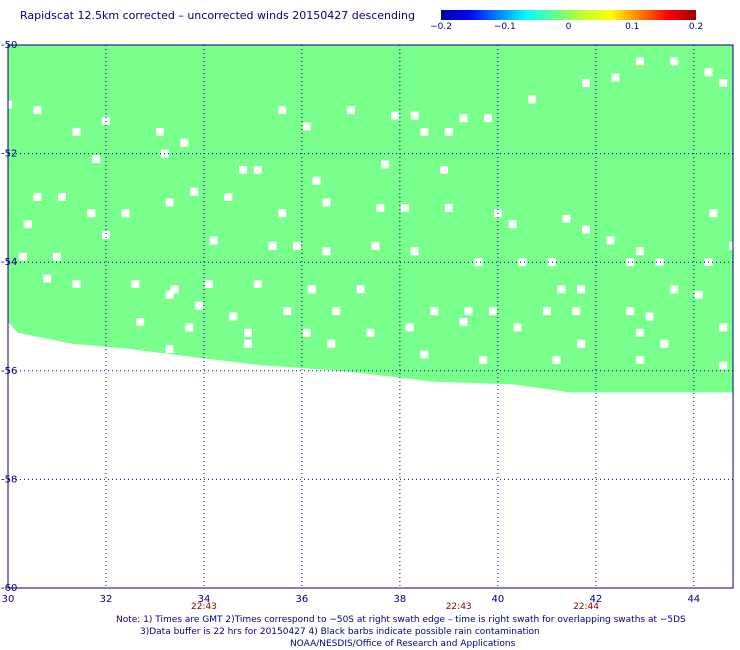 Image resolution: width=740 pixels, height=650 pixels. I want to click on colorbar-tick-label: −0.1, so click(504, 27).